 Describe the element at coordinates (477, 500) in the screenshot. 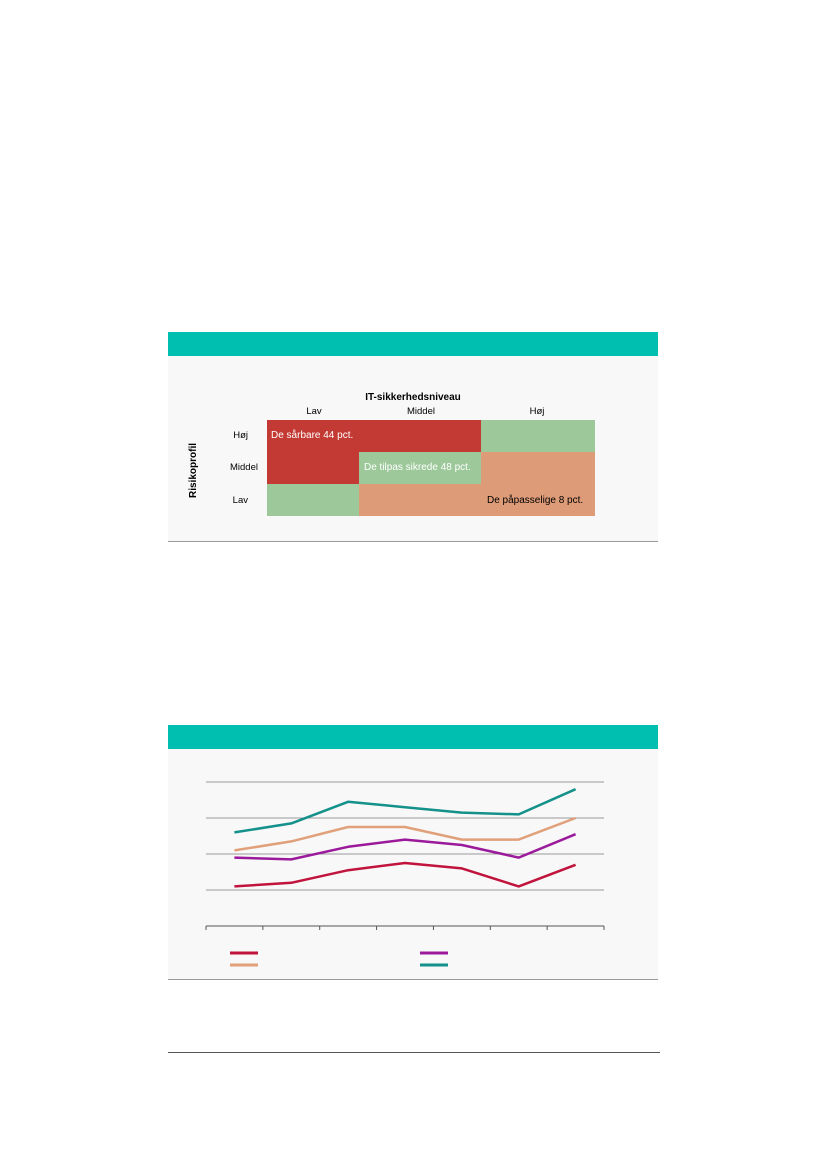

I see `cell-careful-bottom` at that location.